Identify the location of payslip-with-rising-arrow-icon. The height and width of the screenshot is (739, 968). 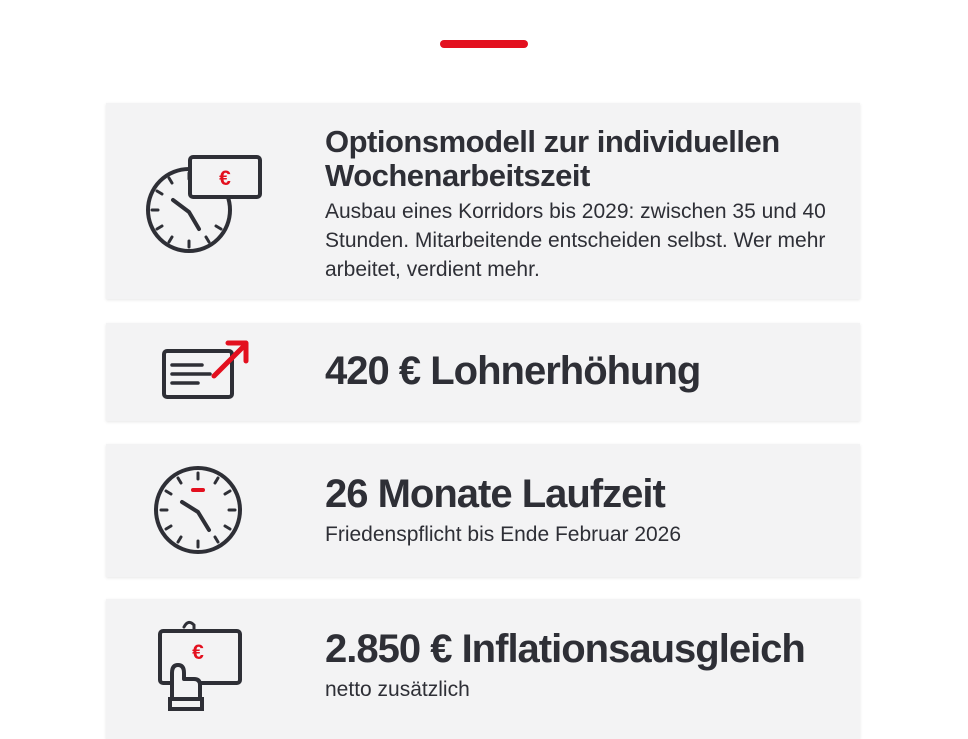
(202, 372).